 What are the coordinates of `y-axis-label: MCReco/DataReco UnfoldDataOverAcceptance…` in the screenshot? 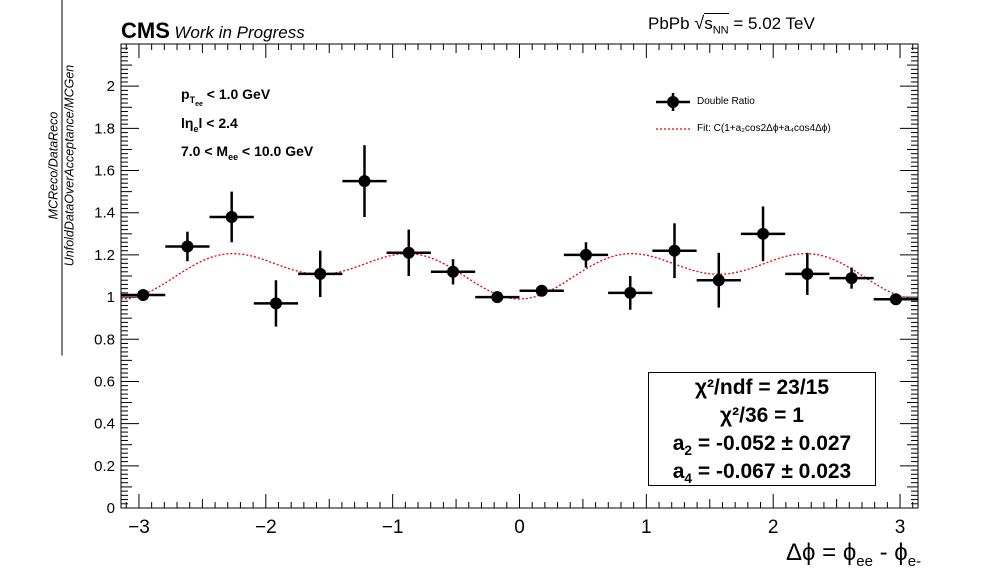 It's located at (62, 178).